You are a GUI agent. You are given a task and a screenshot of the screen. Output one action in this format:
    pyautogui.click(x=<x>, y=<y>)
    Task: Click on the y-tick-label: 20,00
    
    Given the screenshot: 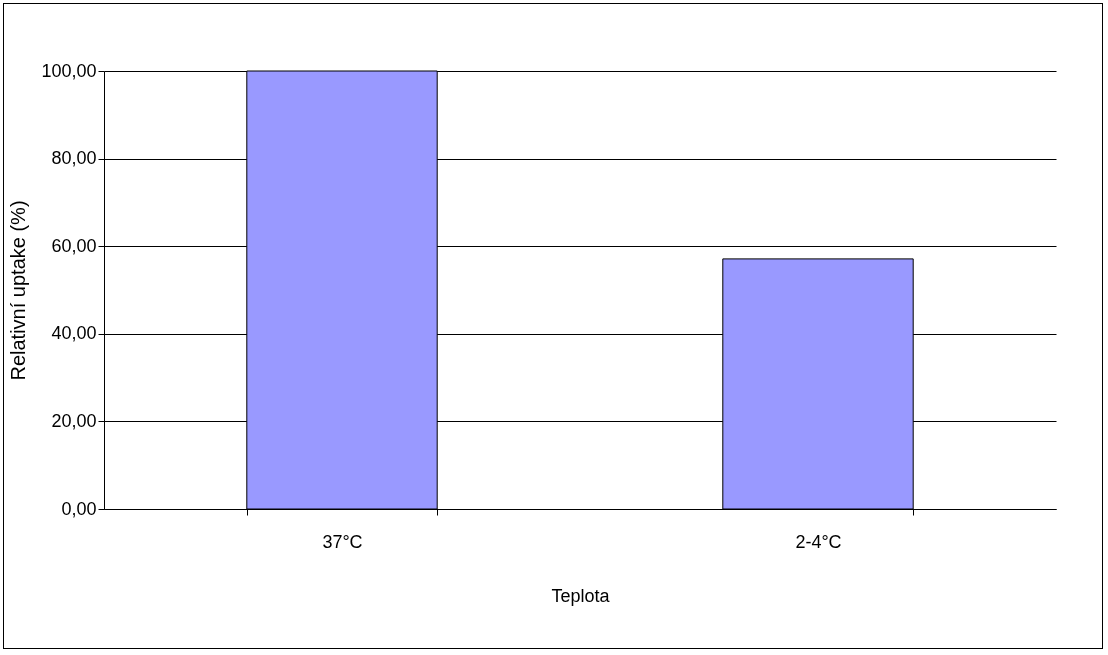 What is the action you would take?
    pyautogui.click(x=74, y=420)
    